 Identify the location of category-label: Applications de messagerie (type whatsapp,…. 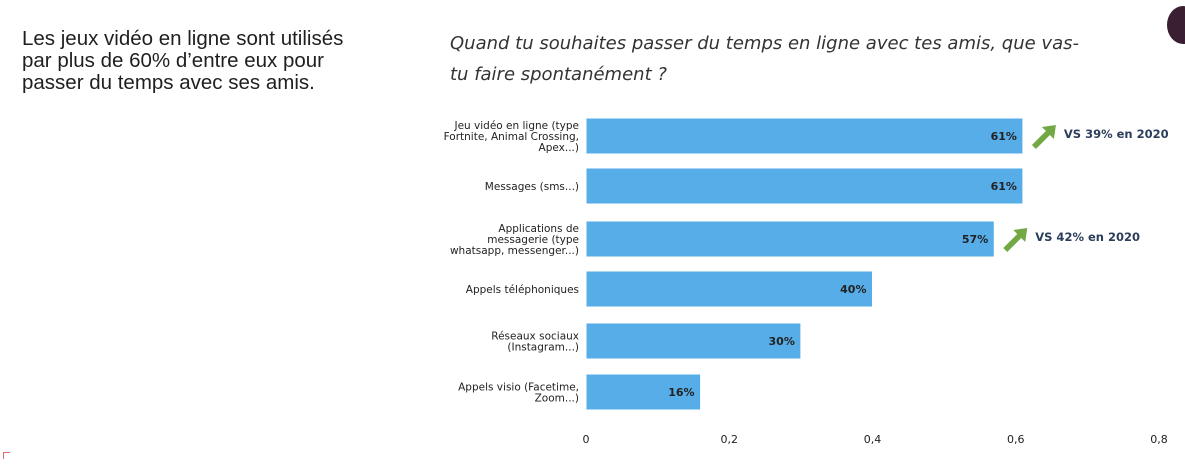
(514, 240).